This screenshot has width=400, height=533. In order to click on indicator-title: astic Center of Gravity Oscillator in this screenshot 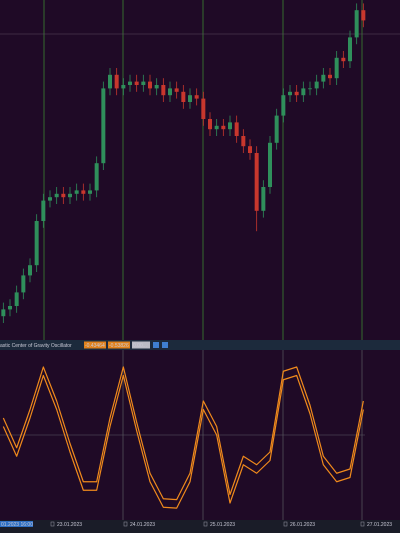, I will do `click(36, 346)`.